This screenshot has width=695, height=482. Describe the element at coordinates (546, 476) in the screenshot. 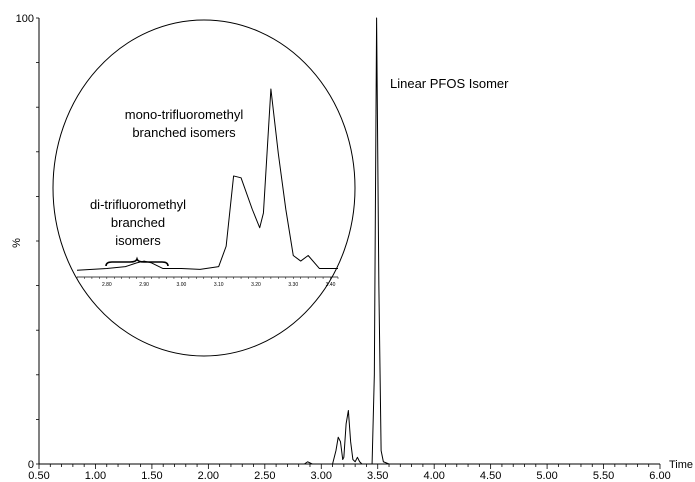

I see `x-tick-label: 5.00` at that location.